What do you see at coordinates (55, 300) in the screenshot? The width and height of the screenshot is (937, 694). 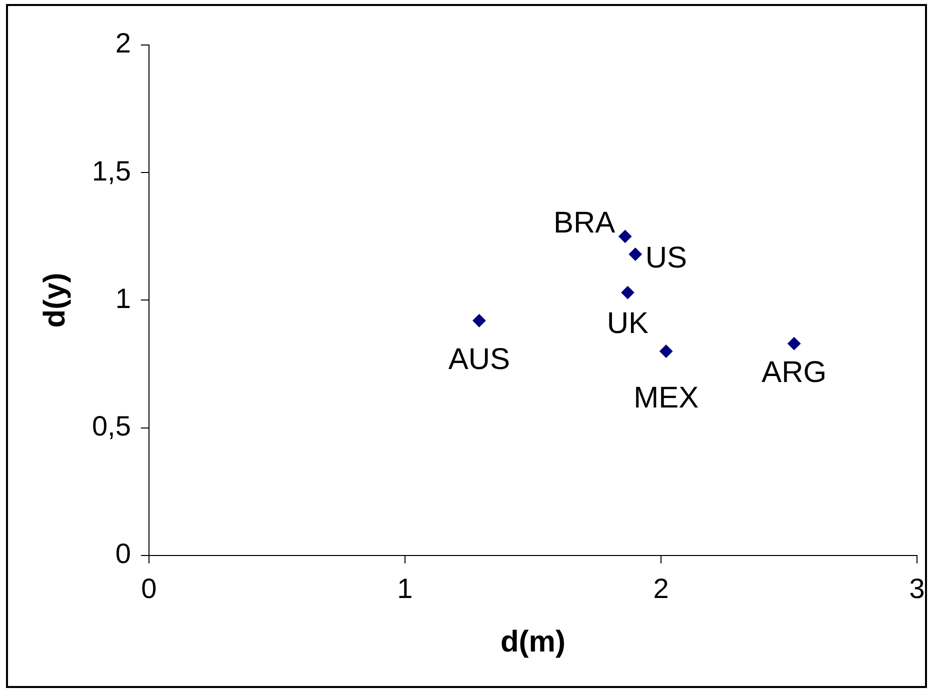 I see `y-axis-title: d(y)` at bounding box center [55, 300].